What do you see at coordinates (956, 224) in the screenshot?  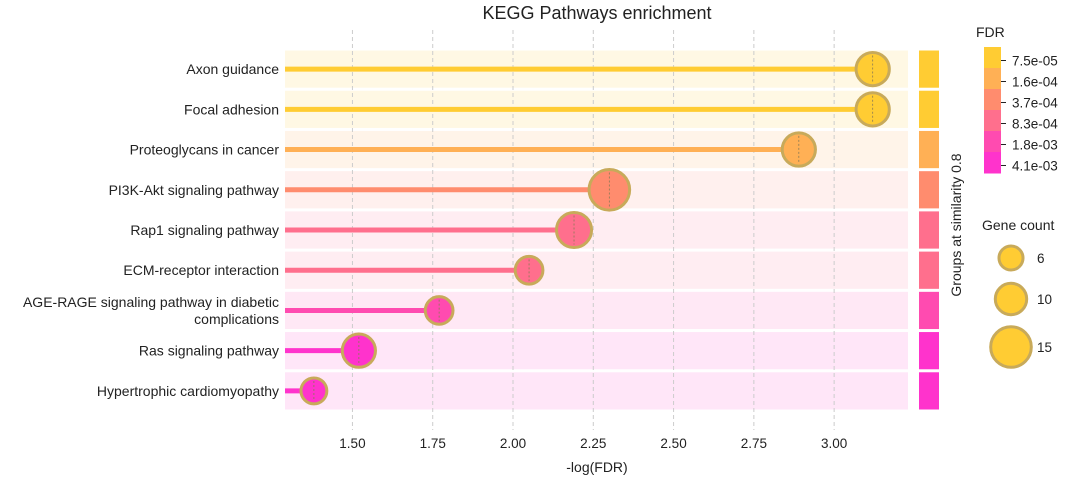 I see `group-axis-label: Groups at similarity 0.8` at bounding box center [956, 224].